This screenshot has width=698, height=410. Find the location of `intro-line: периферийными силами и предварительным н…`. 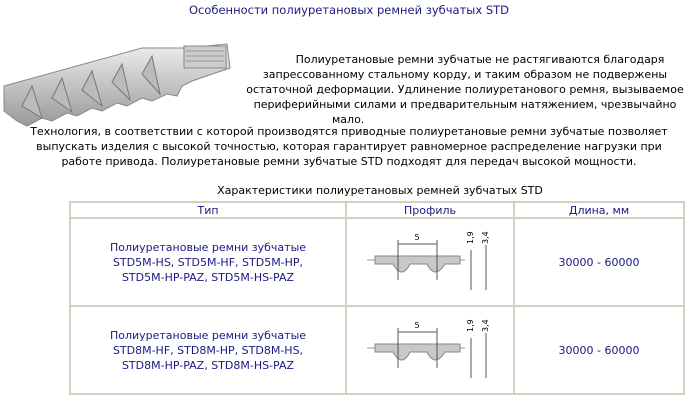

intro-line: периферийными силами и предварительным н… is located at coordinates (465, 104).